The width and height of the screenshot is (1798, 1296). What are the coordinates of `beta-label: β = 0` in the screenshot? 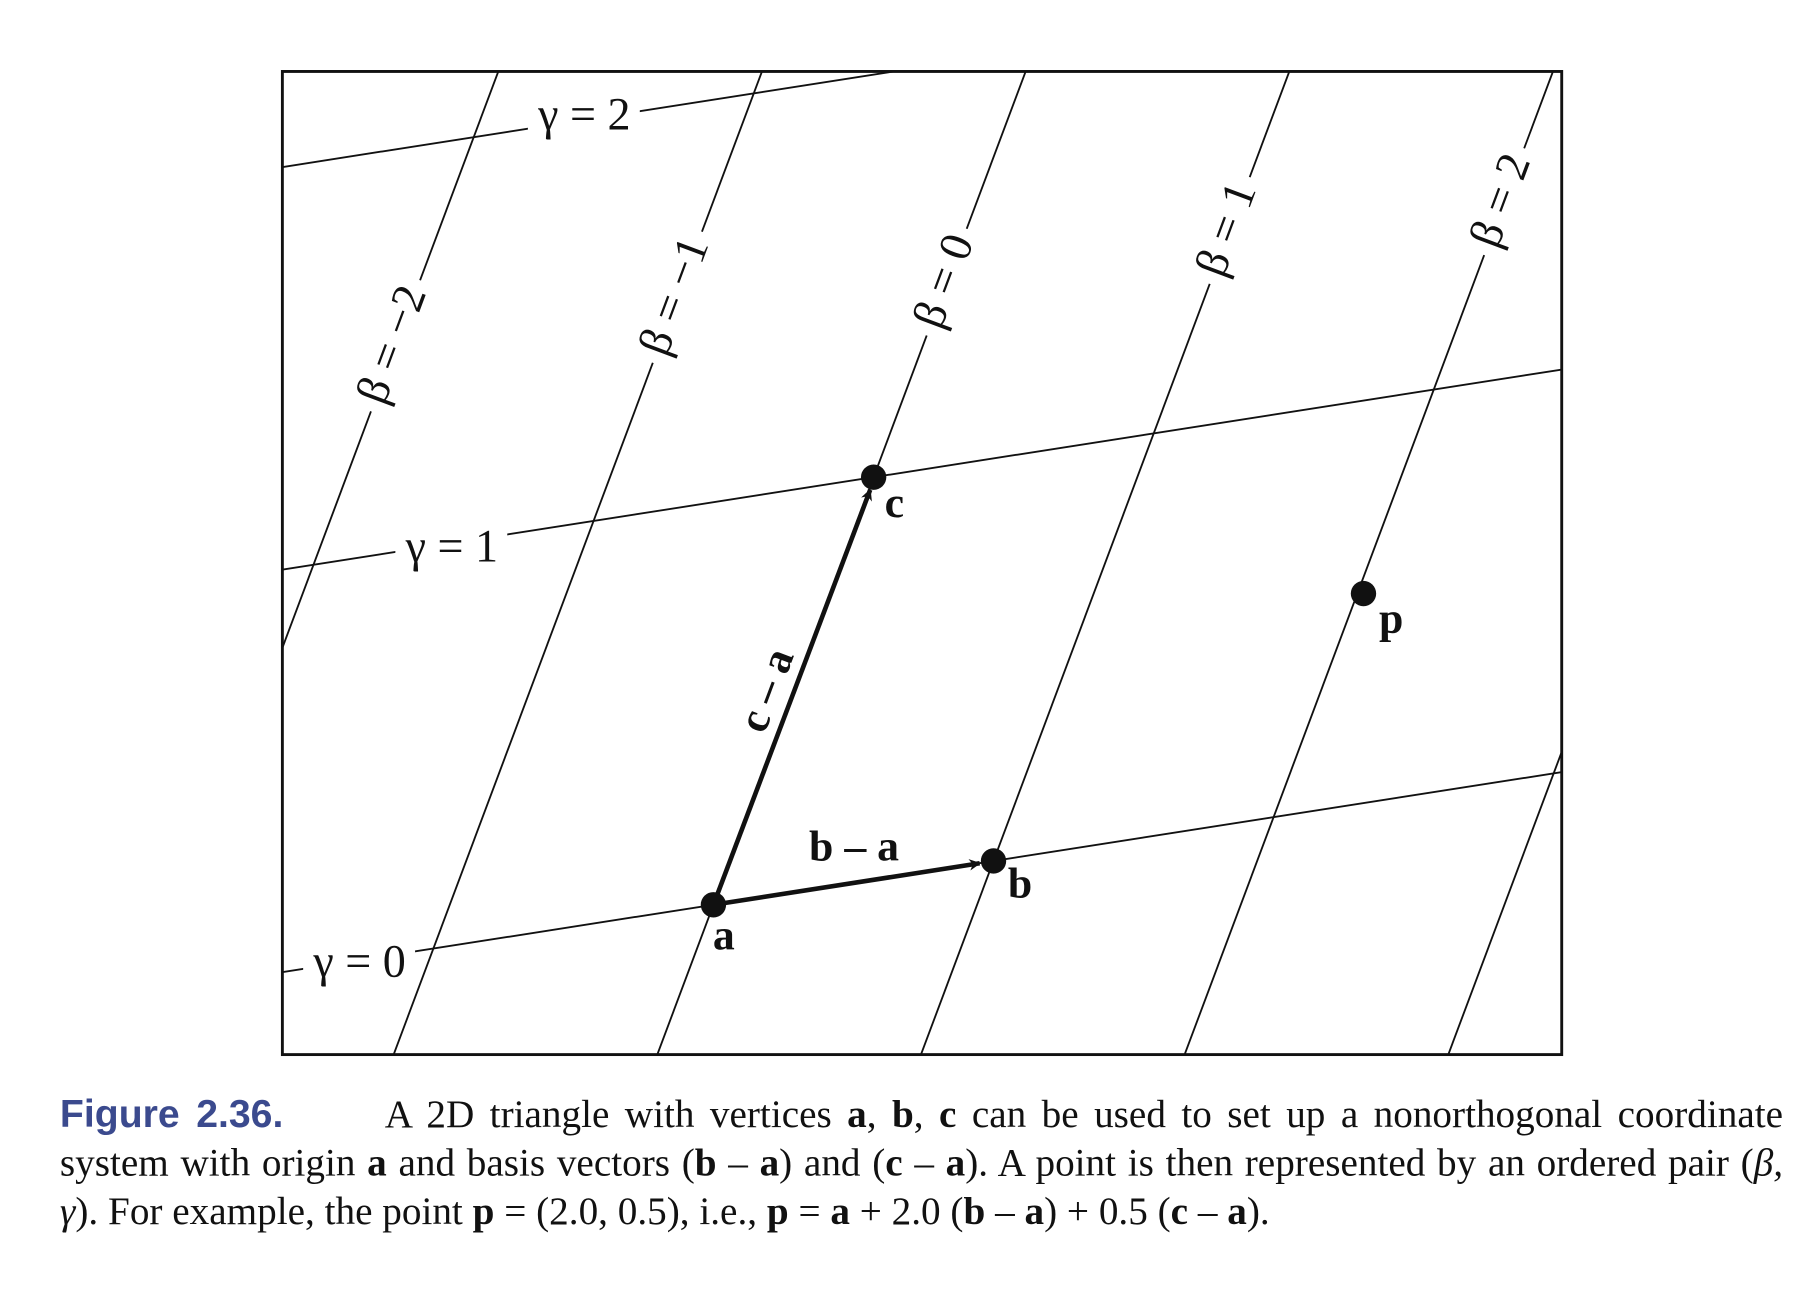 It's located at (942, 280).